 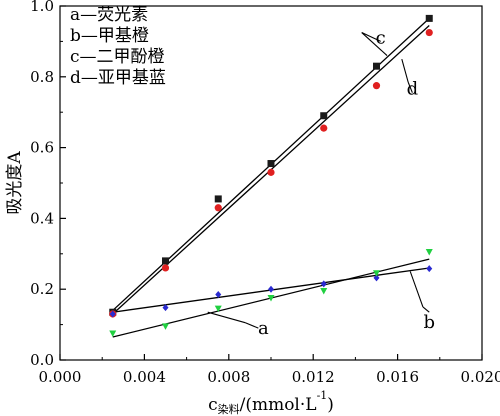 I want to click on x-tick-label: 0.012, so click(x=313, y=377).